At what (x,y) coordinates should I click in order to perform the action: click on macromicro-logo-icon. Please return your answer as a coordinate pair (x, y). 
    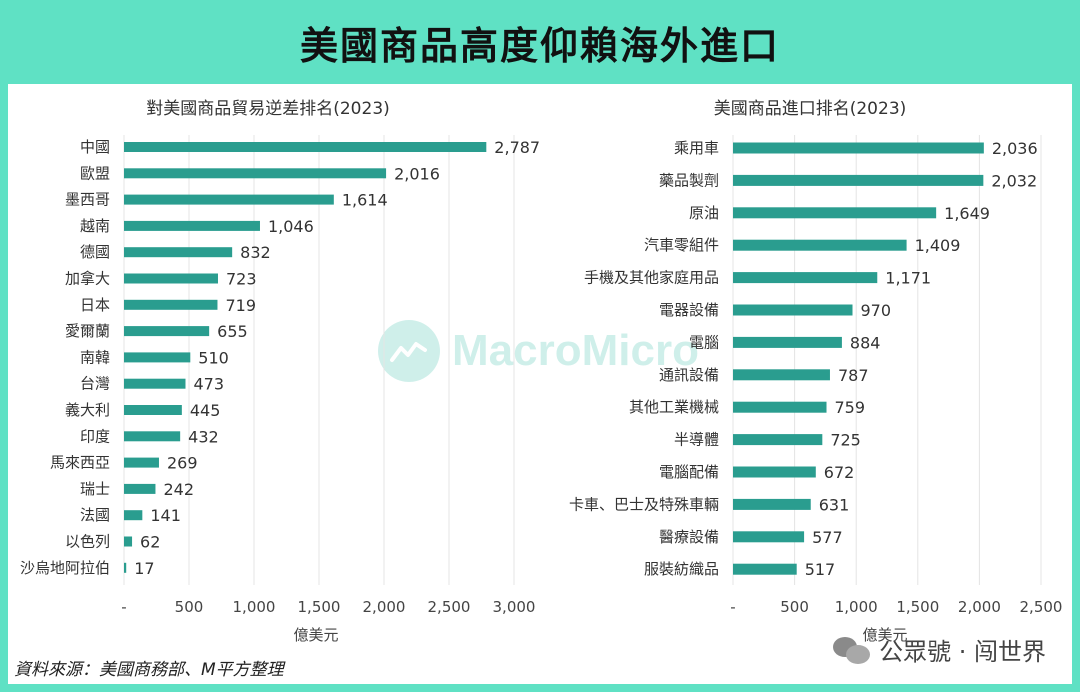
    Looking at the image, I should click on (409, 351).